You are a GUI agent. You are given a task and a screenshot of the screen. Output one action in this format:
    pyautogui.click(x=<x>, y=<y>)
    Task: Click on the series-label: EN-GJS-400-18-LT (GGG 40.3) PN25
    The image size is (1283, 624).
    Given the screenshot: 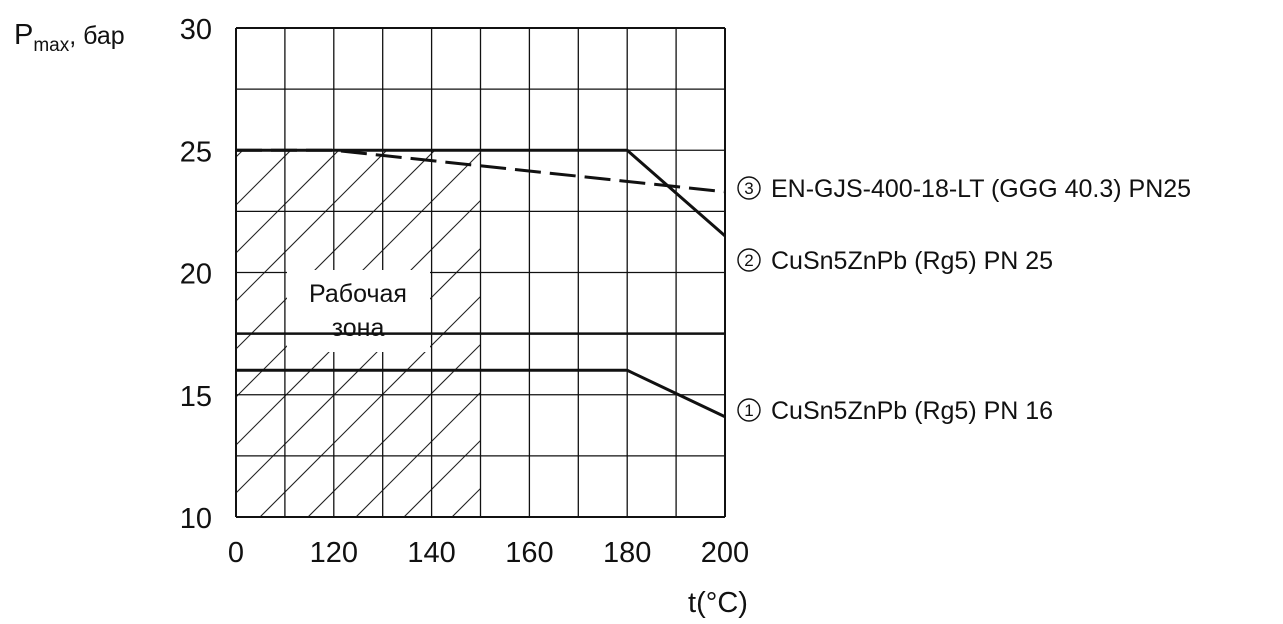 What is the action you would take?
    pyautogui.click(x=981, y=189)
    